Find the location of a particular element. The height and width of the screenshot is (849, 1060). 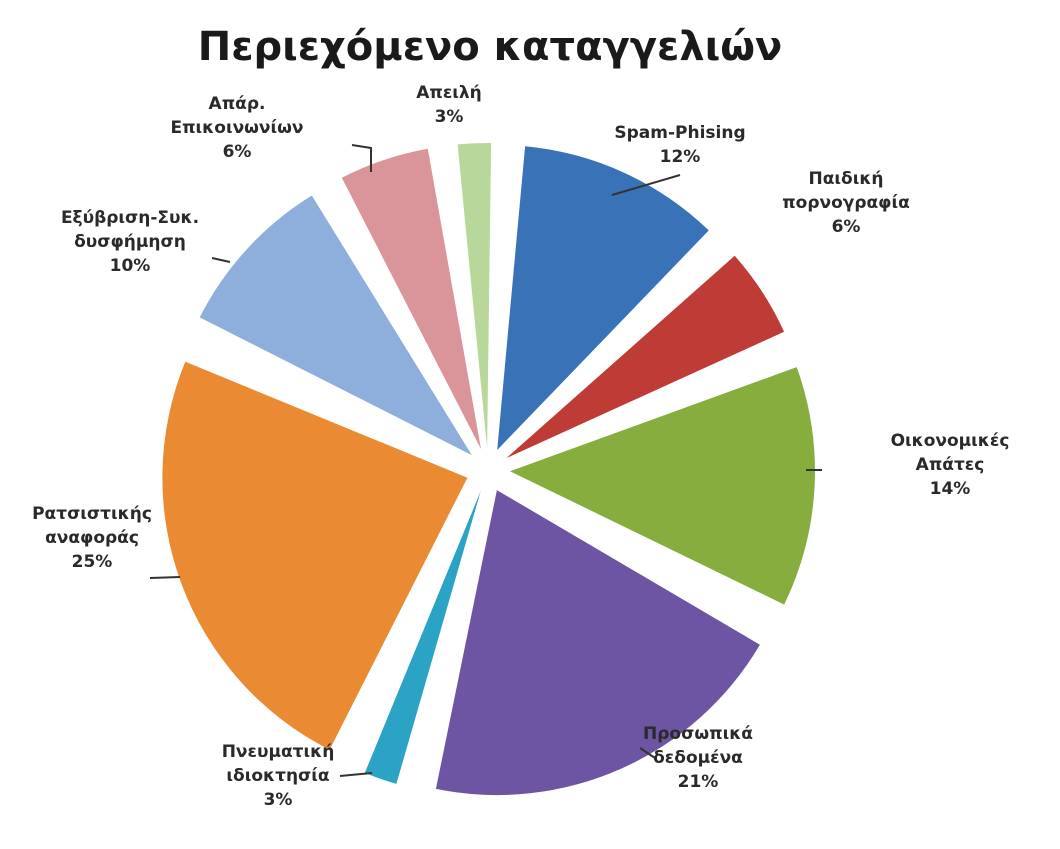

slice-label: Παιδική πορνογραφία 6% is located at coordinates (846, 203).